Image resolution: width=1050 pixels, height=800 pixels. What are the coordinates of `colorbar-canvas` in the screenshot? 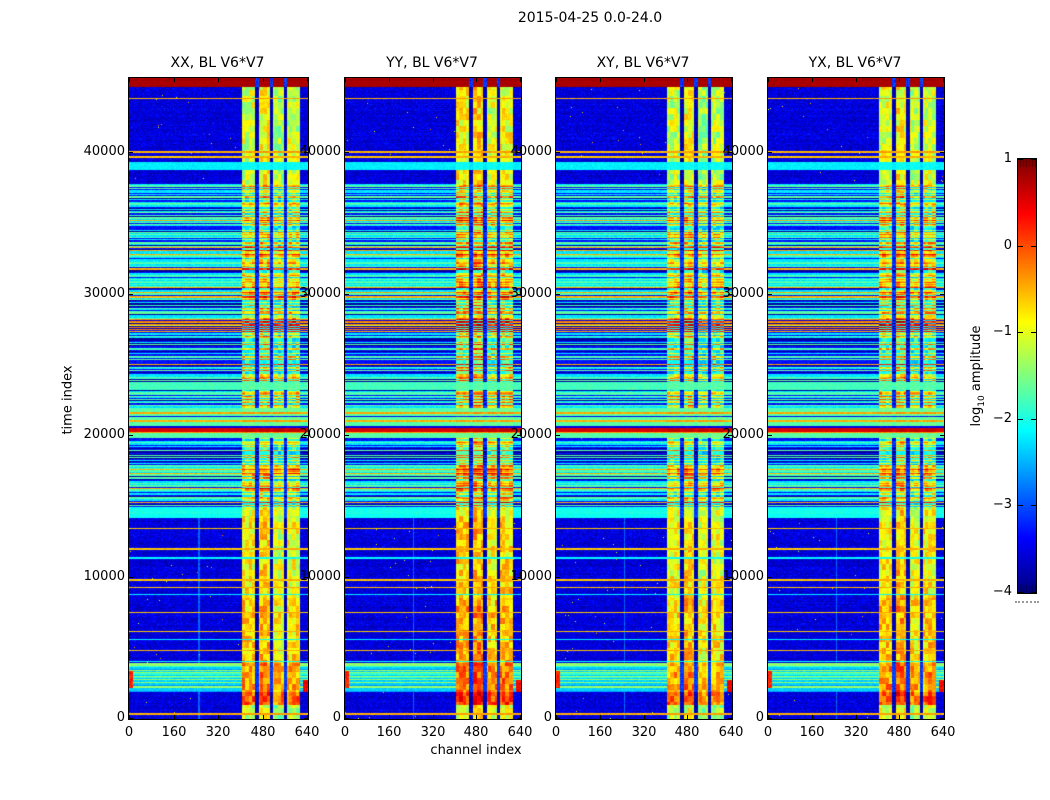 It's located at (1027, 376).